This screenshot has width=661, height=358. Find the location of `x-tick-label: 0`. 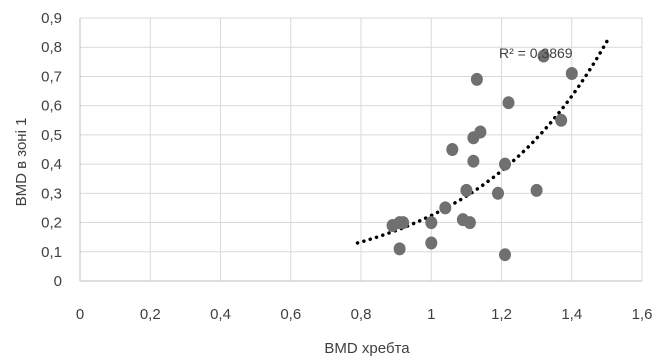

x-tick-label: 0 is located at coordinates (80, 314).